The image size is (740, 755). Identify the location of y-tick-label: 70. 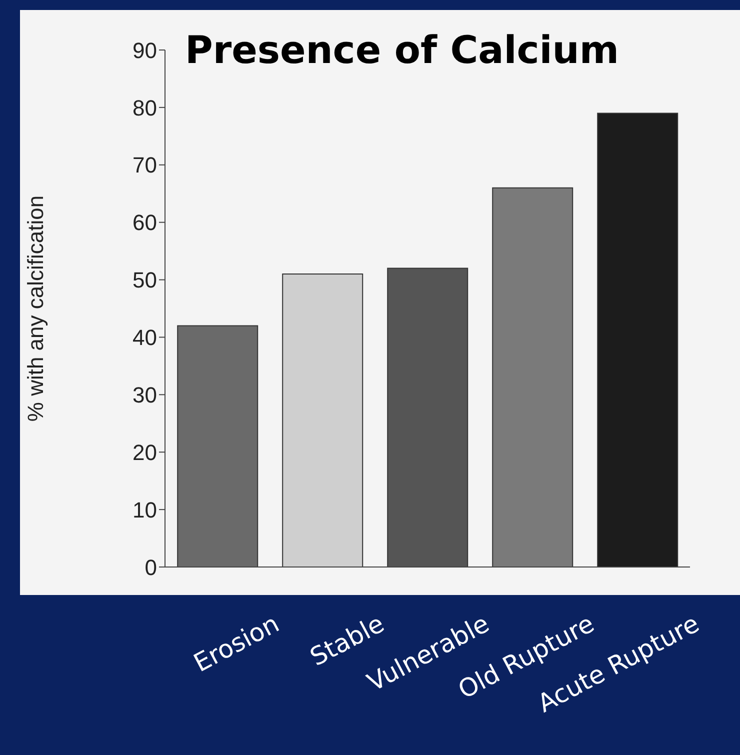
(144, 165).